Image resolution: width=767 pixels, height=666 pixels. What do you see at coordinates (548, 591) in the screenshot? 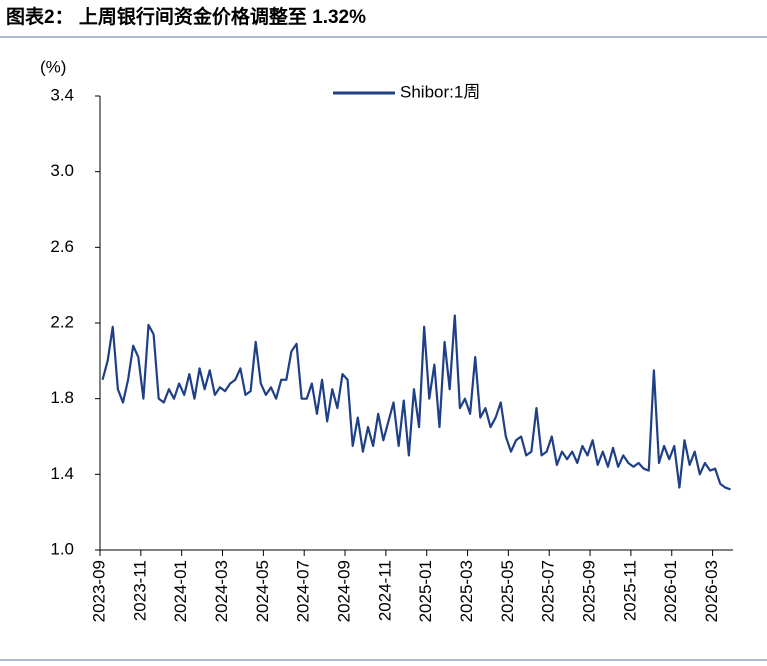
I see `x-tick-label: 2025-07` at bounding box center [548, 591].